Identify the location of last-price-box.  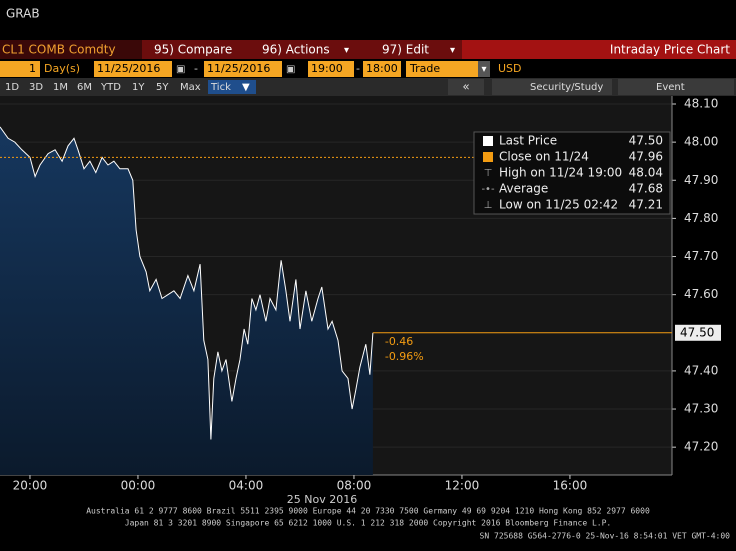
(698, 332).